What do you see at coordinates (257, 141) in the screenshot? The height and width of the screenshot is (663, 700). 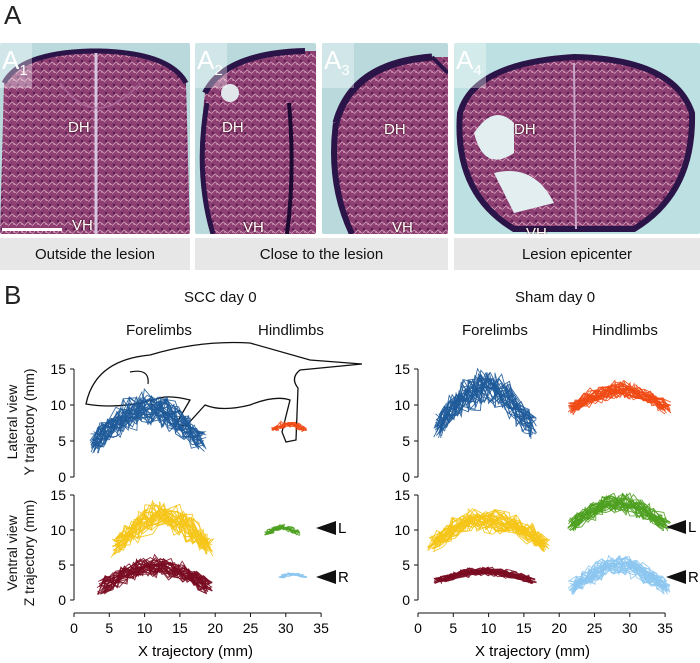 I see `histology-a2-drawing` at bounding box center [257, 141].